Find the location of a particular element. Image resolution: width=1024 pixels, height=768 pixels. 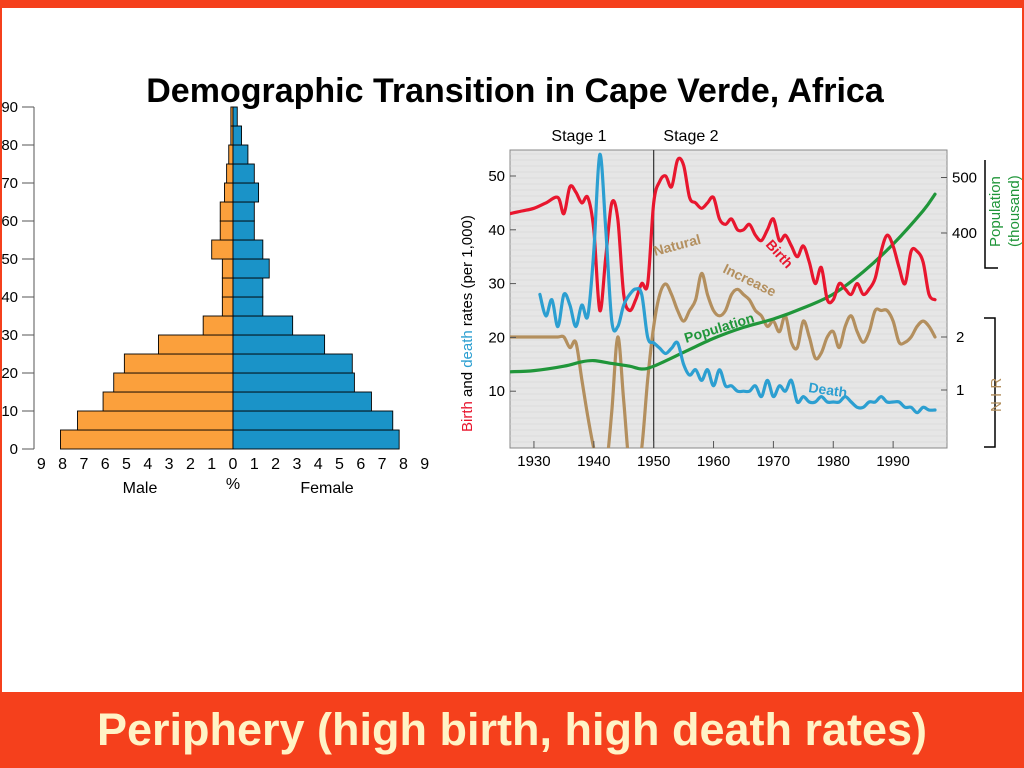

population-line is located at coordinates (723, 283).